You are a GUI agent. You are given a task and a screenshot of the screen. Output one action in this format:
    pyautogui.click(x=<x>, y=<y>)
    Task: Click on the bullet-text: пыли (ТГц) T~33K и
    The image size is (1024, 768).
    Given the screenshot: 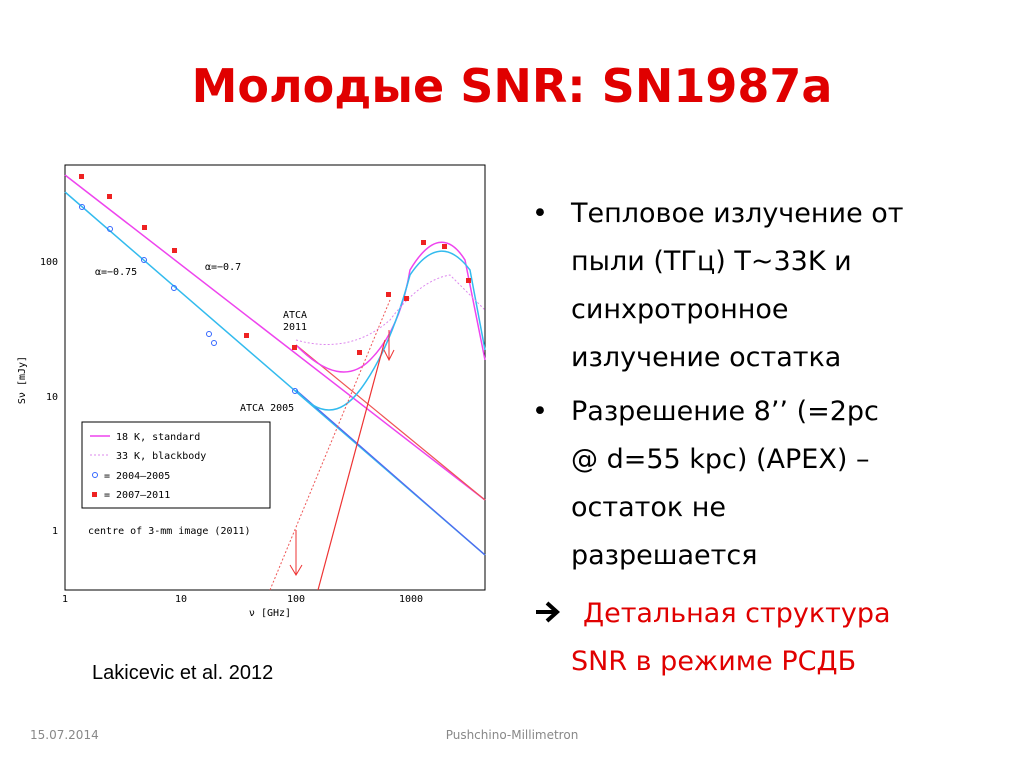 What is the action you would take?
    pyautogui.click(x=711, y=261)
    